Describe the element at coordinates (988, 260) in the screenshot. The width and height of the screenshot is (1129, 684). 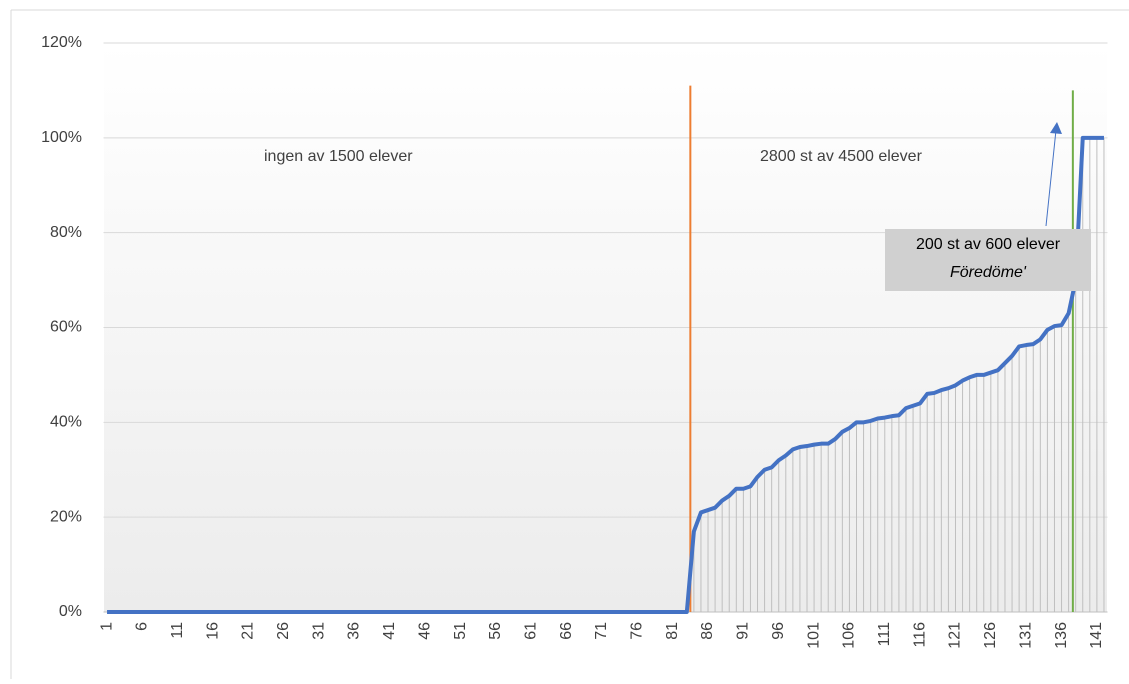
I see `annotation-box` at that location.